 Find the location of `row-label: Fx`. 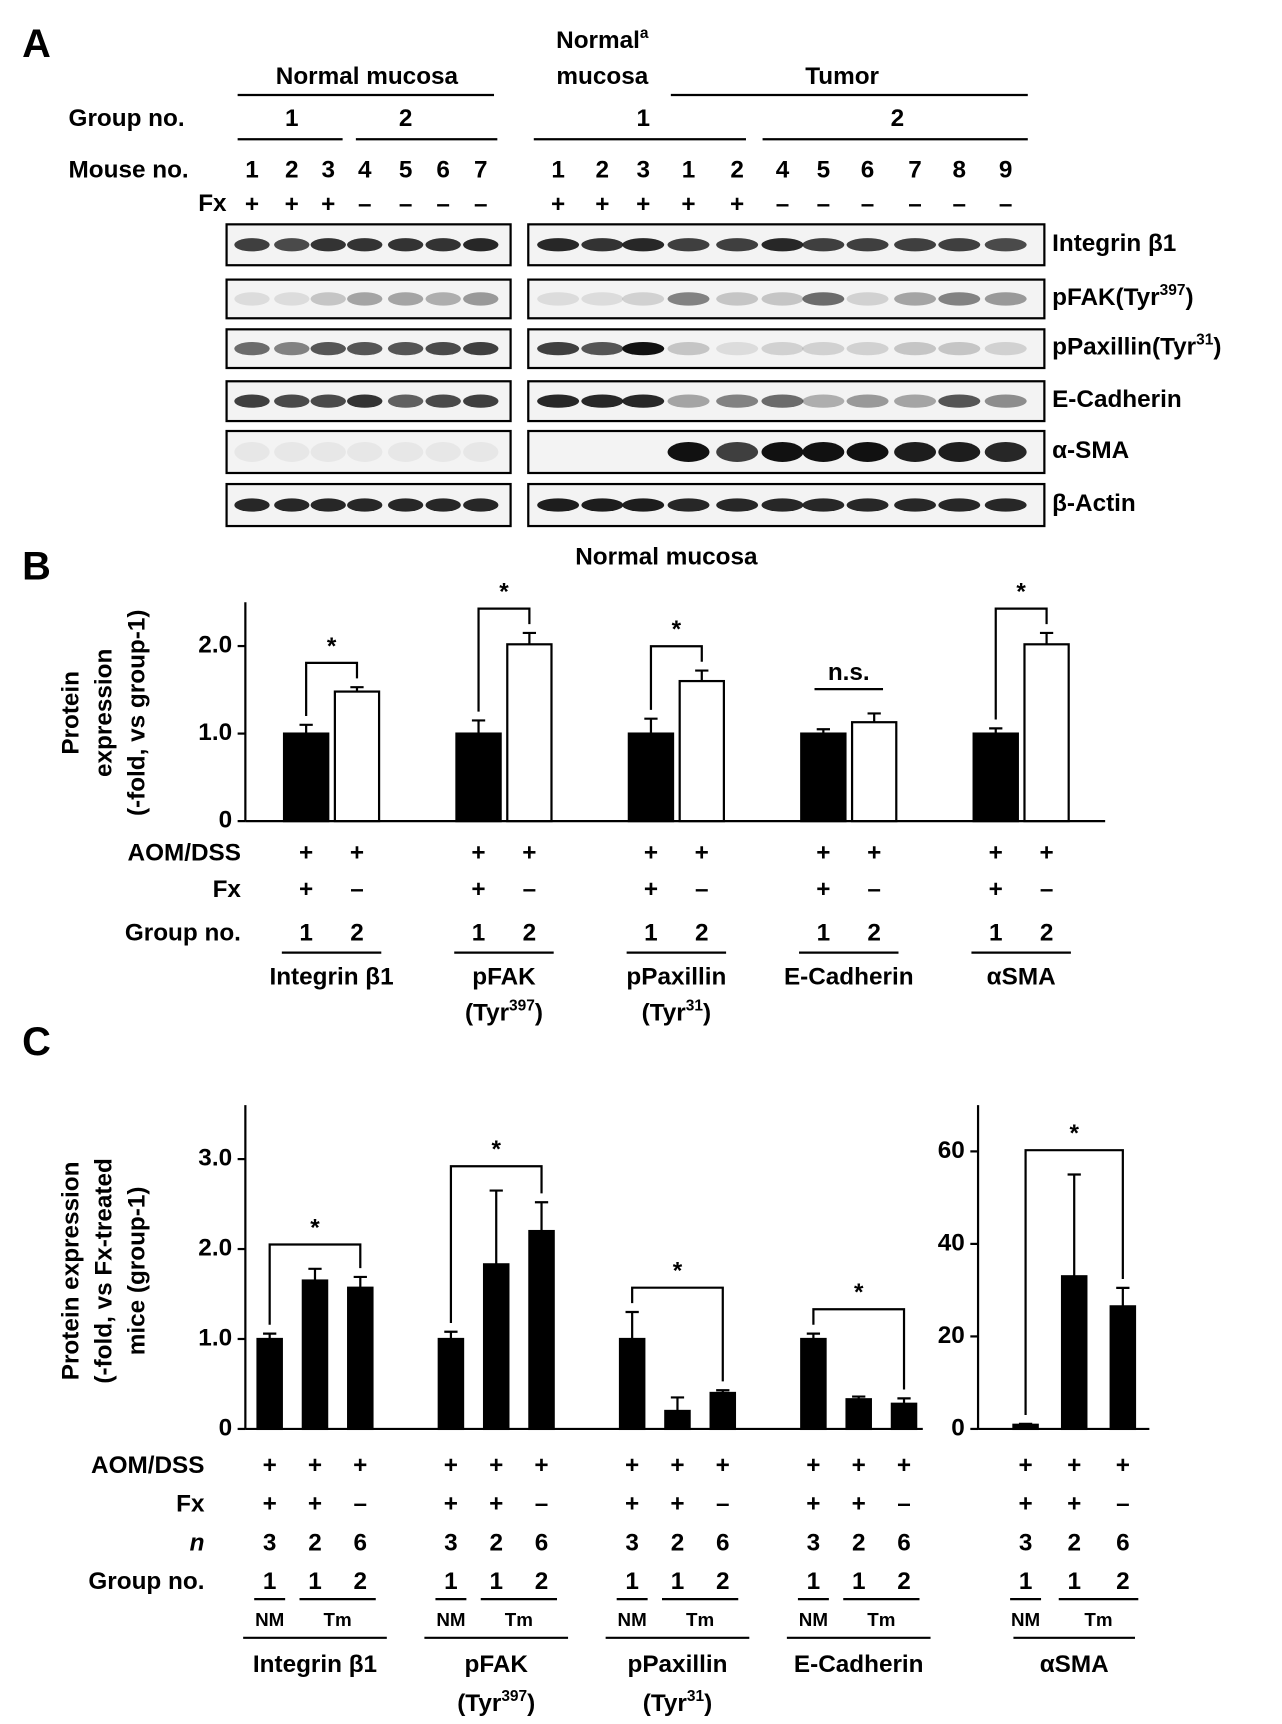

row-label: Fx is located at coordinates (212, 203).